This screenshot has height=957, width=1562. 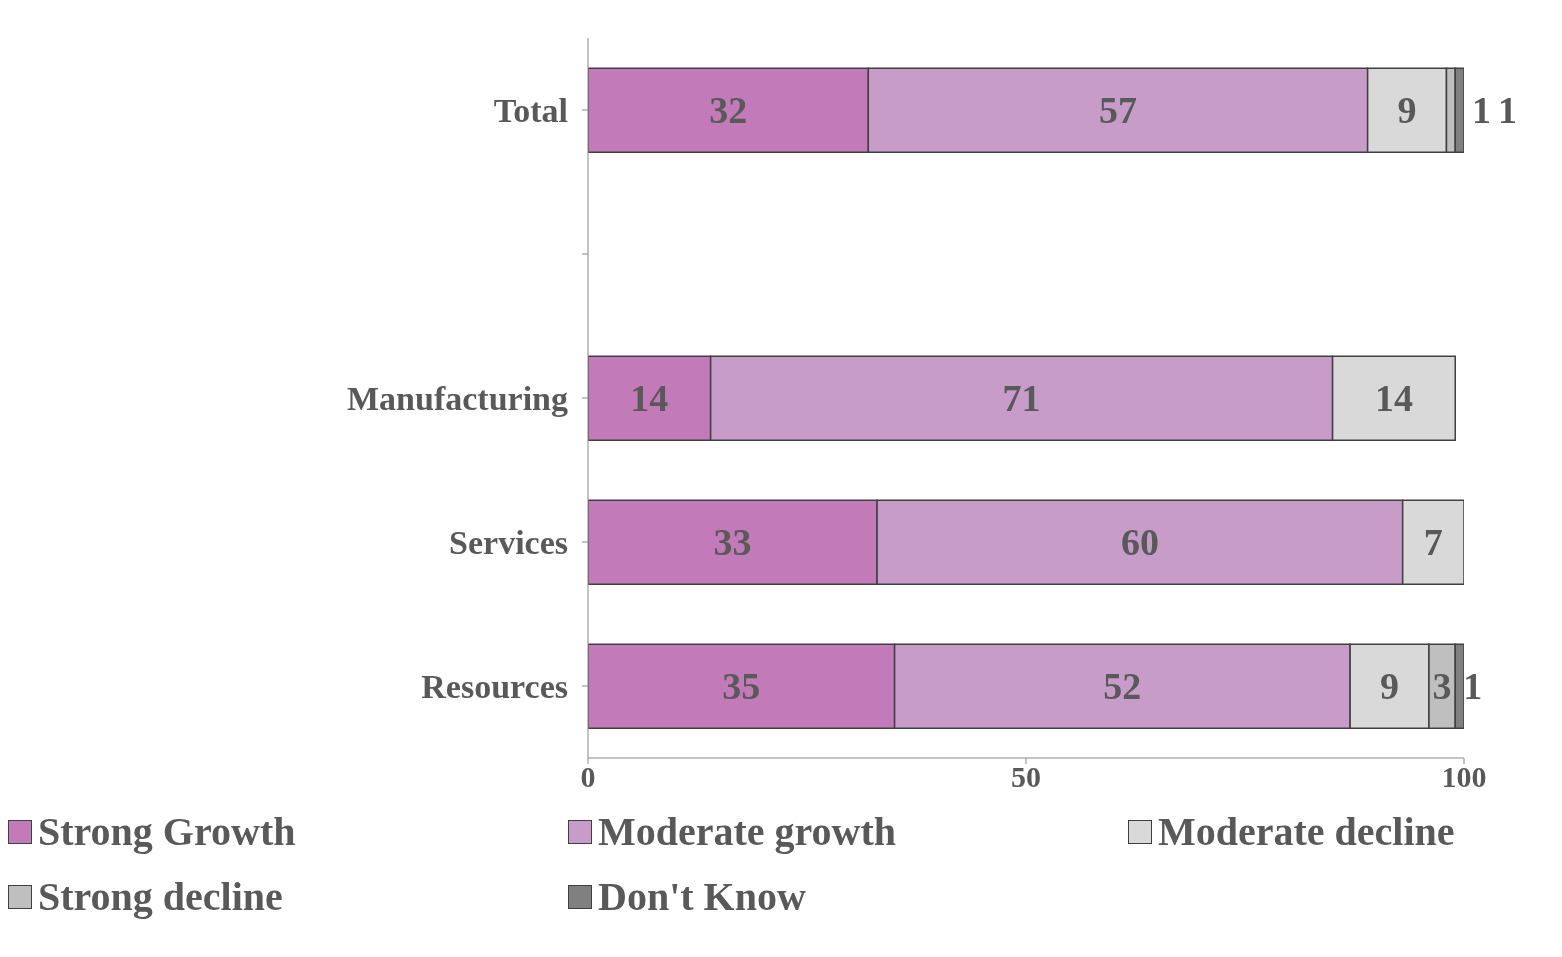 I want to click on data-label: 52, so click(x=1122, y=686).